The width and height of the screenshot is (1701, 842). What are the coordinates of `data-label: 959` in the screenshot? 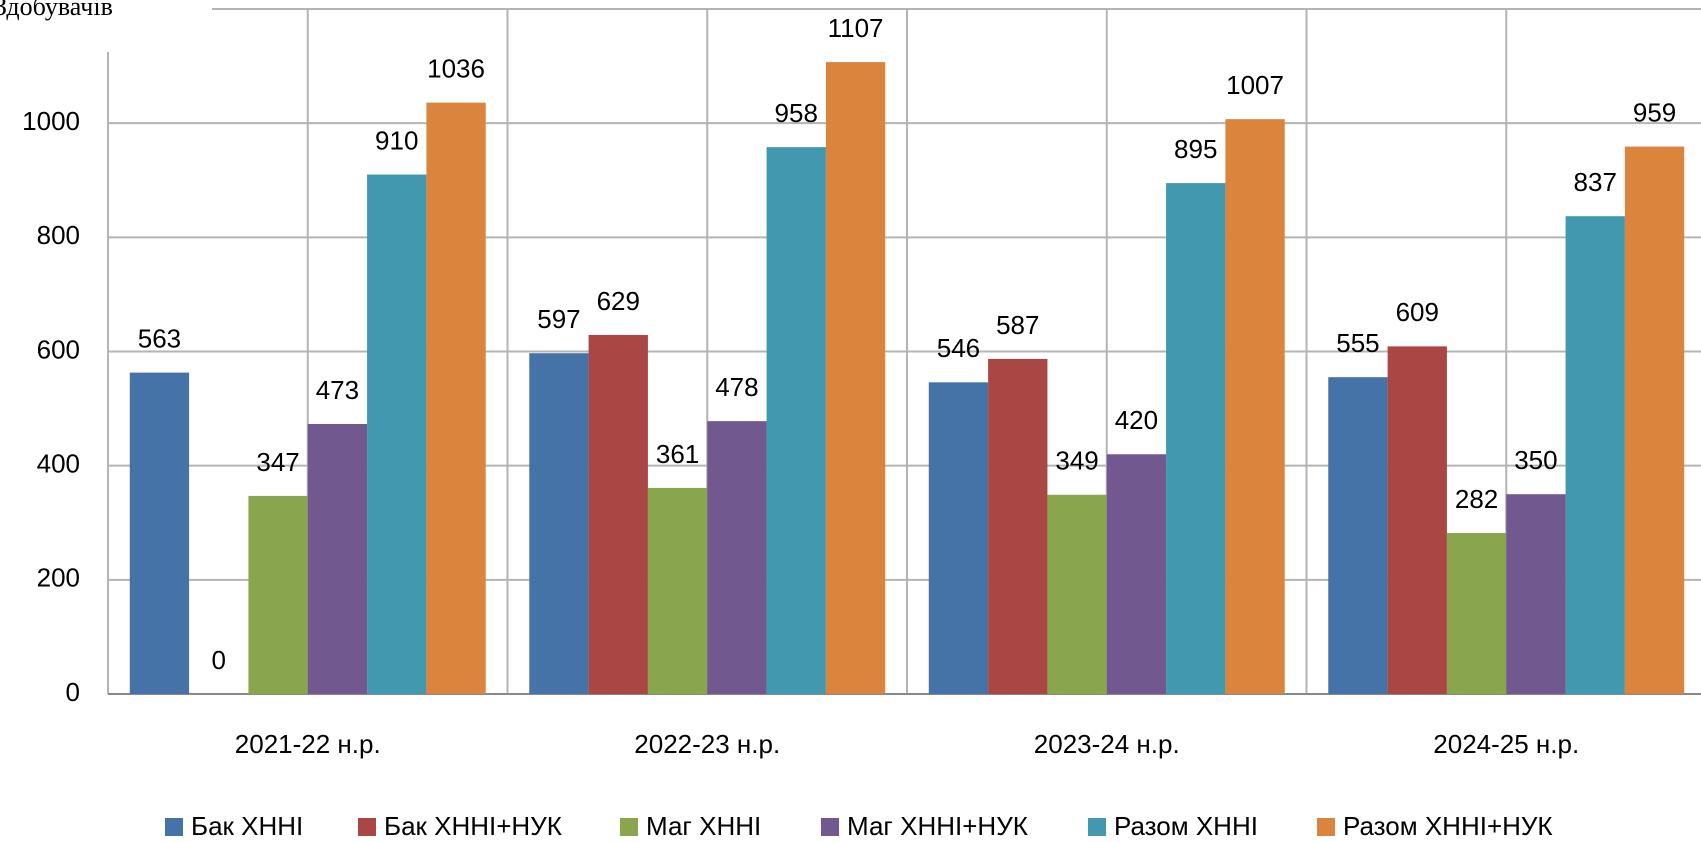 It's located at (1654, 112).